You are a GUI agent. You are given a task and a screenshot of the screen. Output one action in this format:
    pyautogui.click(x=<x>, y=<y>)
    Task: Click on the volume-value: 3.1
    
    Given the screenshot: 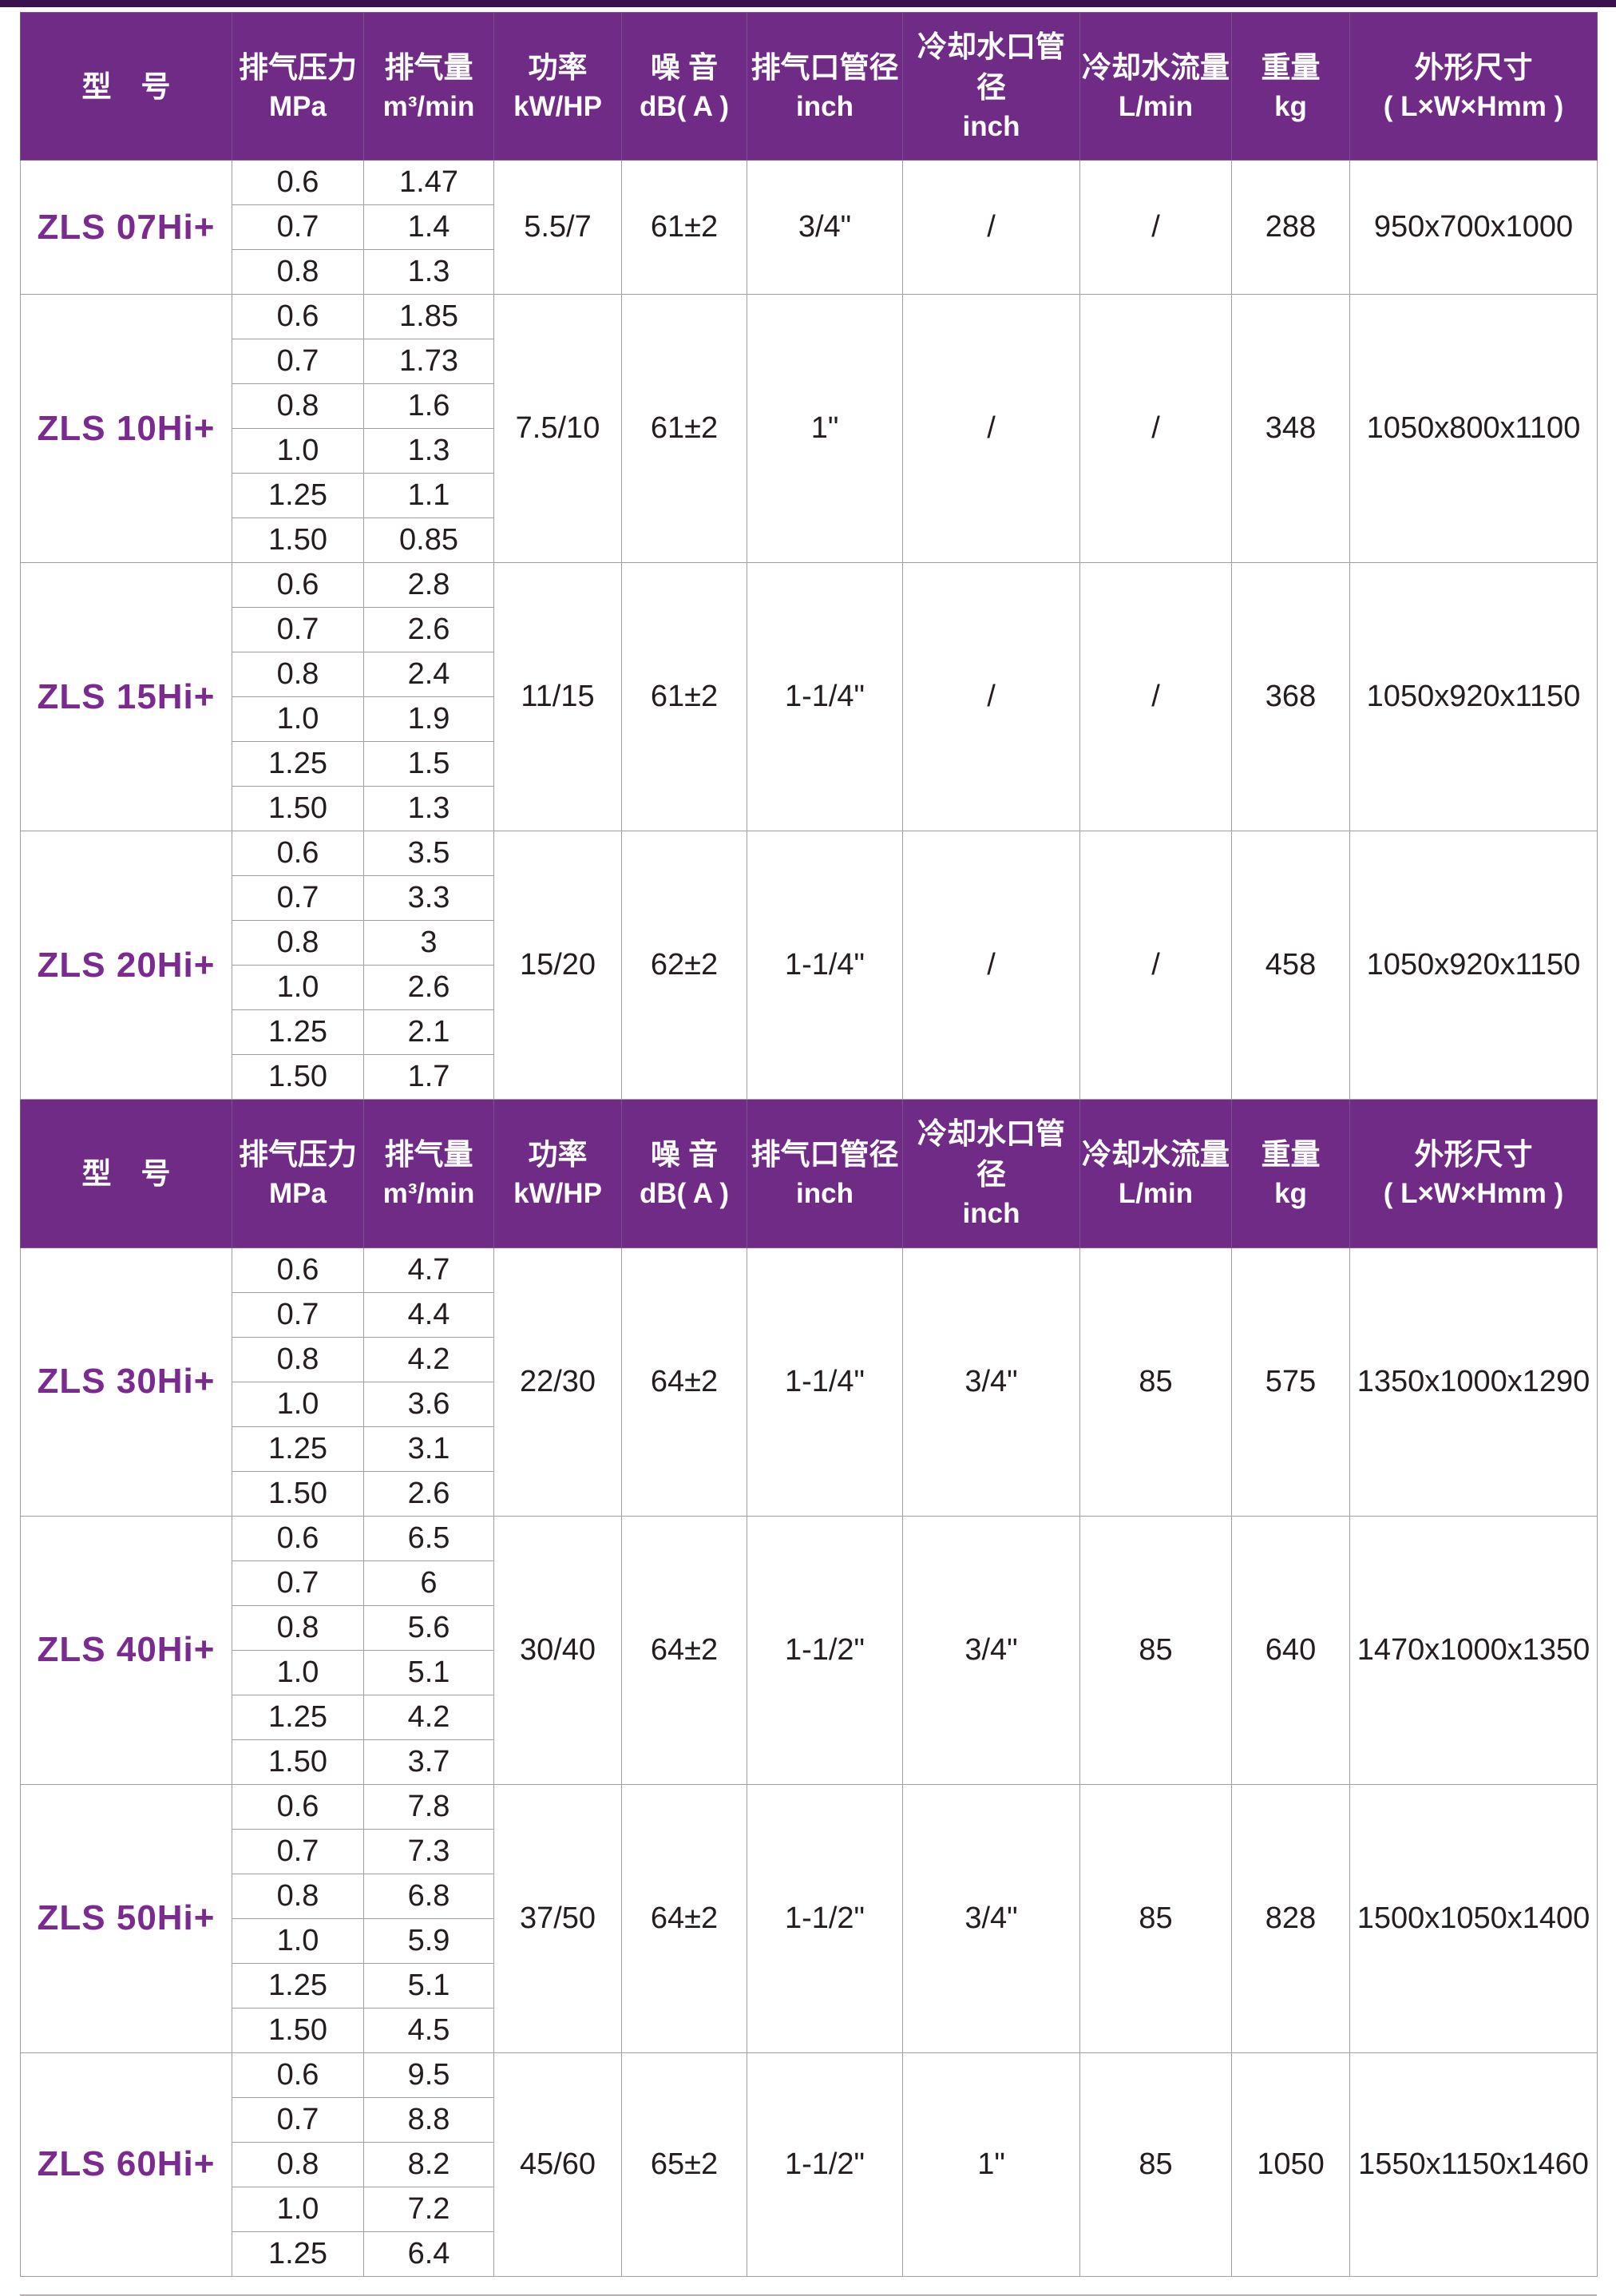 What is the action you would take?
    pyautogui.click(x=428, y=1449)
    